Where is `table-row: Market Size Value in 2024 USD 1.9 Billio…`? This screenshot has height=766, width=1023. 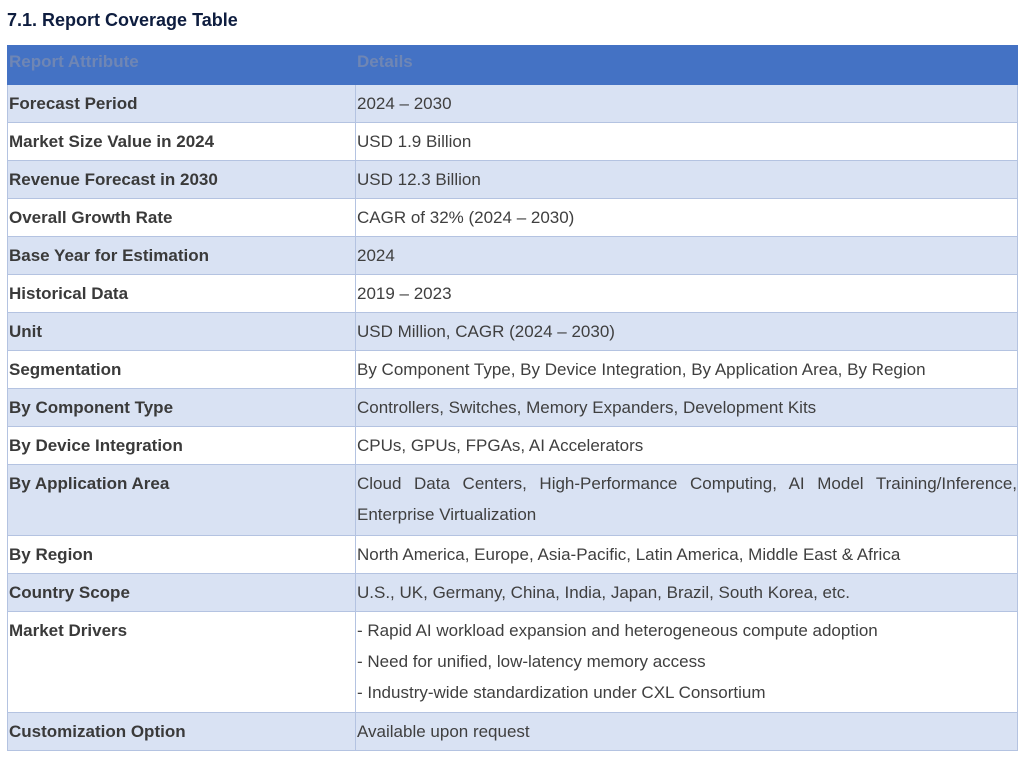
table-row: Market Size Value in 2024 USD 1.9 Billio… is located at coordinates (512, 141).